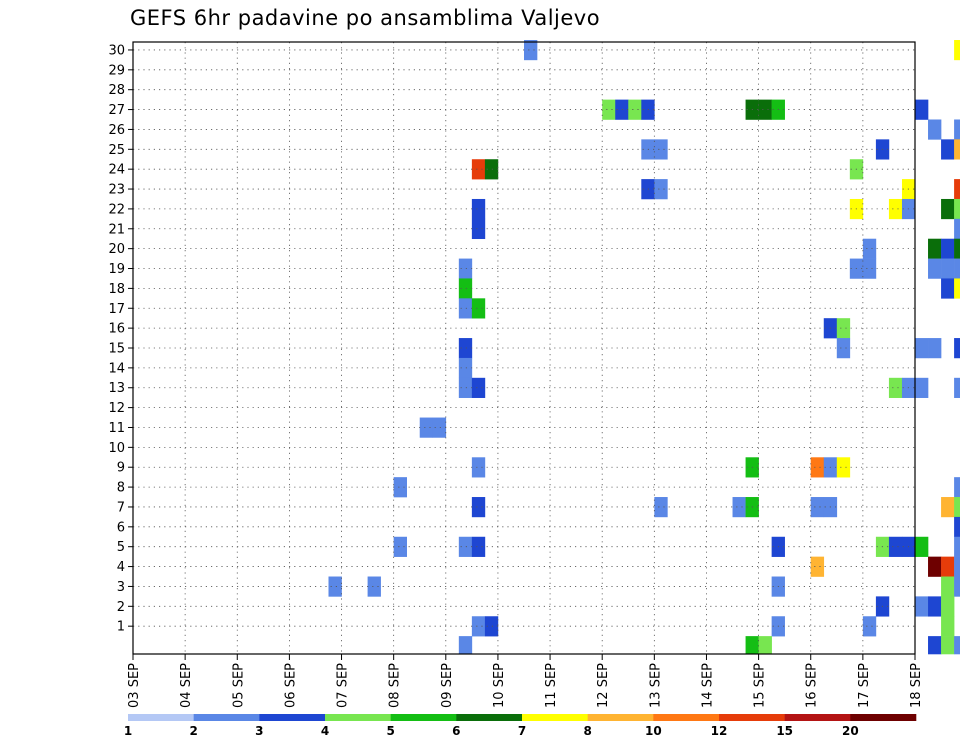  Describe the element at coordinates (343, 685) in the screenshot. I see `x-tick-label: 07 SEP` at that location.